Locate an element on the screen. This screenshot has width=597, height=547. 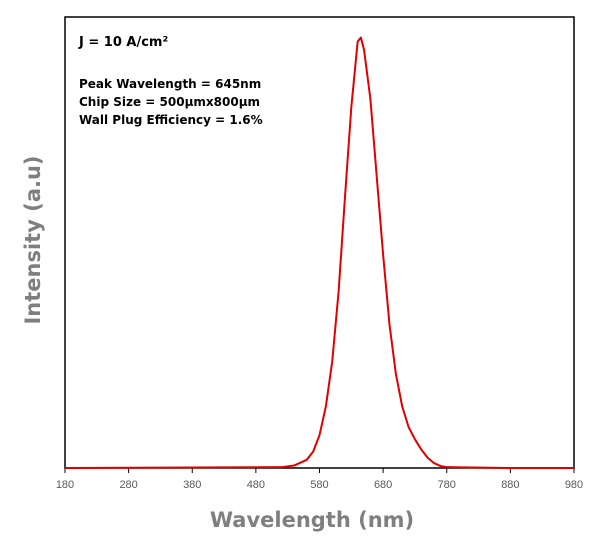
x-axis-tick-labels: 180 280 380 480 580 680 780 880 980 is located at coordinates (319, 485).